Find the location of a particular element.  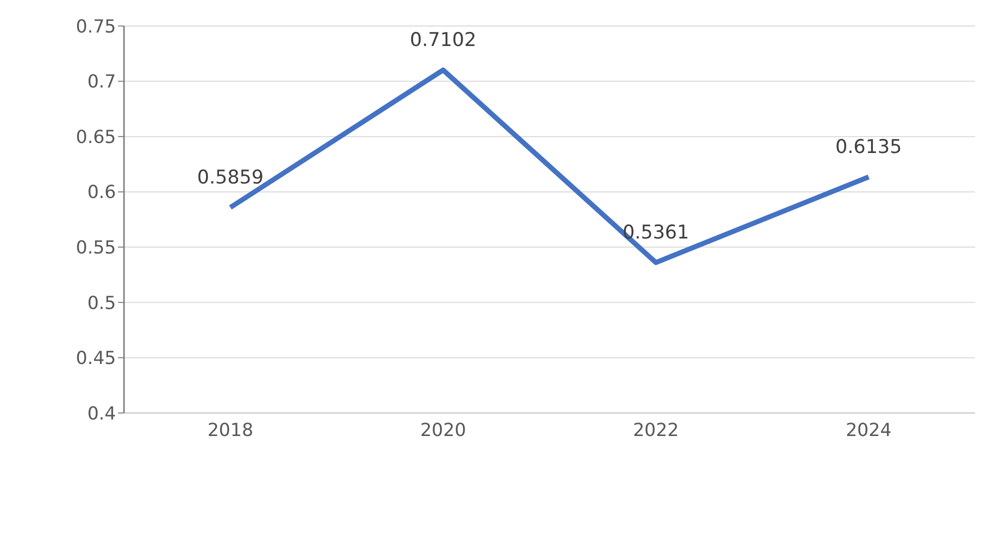

data-label: 0.6135 is located at coordinates (868, 147).